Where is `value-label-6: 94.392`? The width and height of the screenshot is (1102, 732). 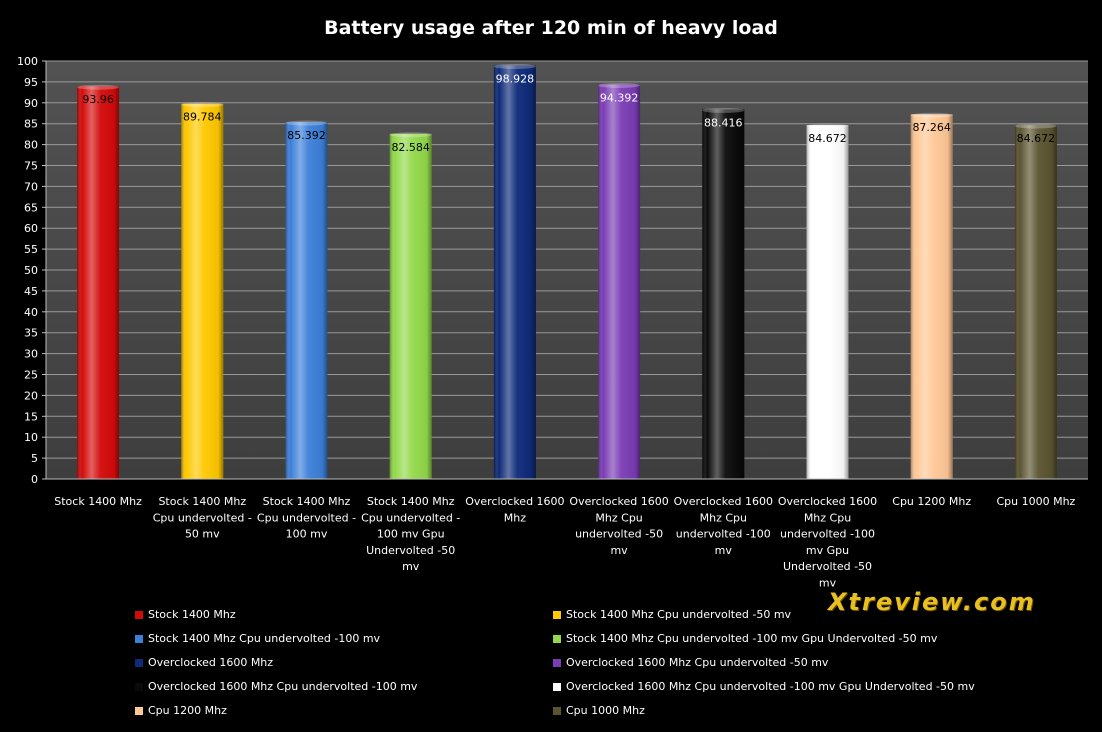
value-label-6: 94.392 is located at coordinates (619, 97).